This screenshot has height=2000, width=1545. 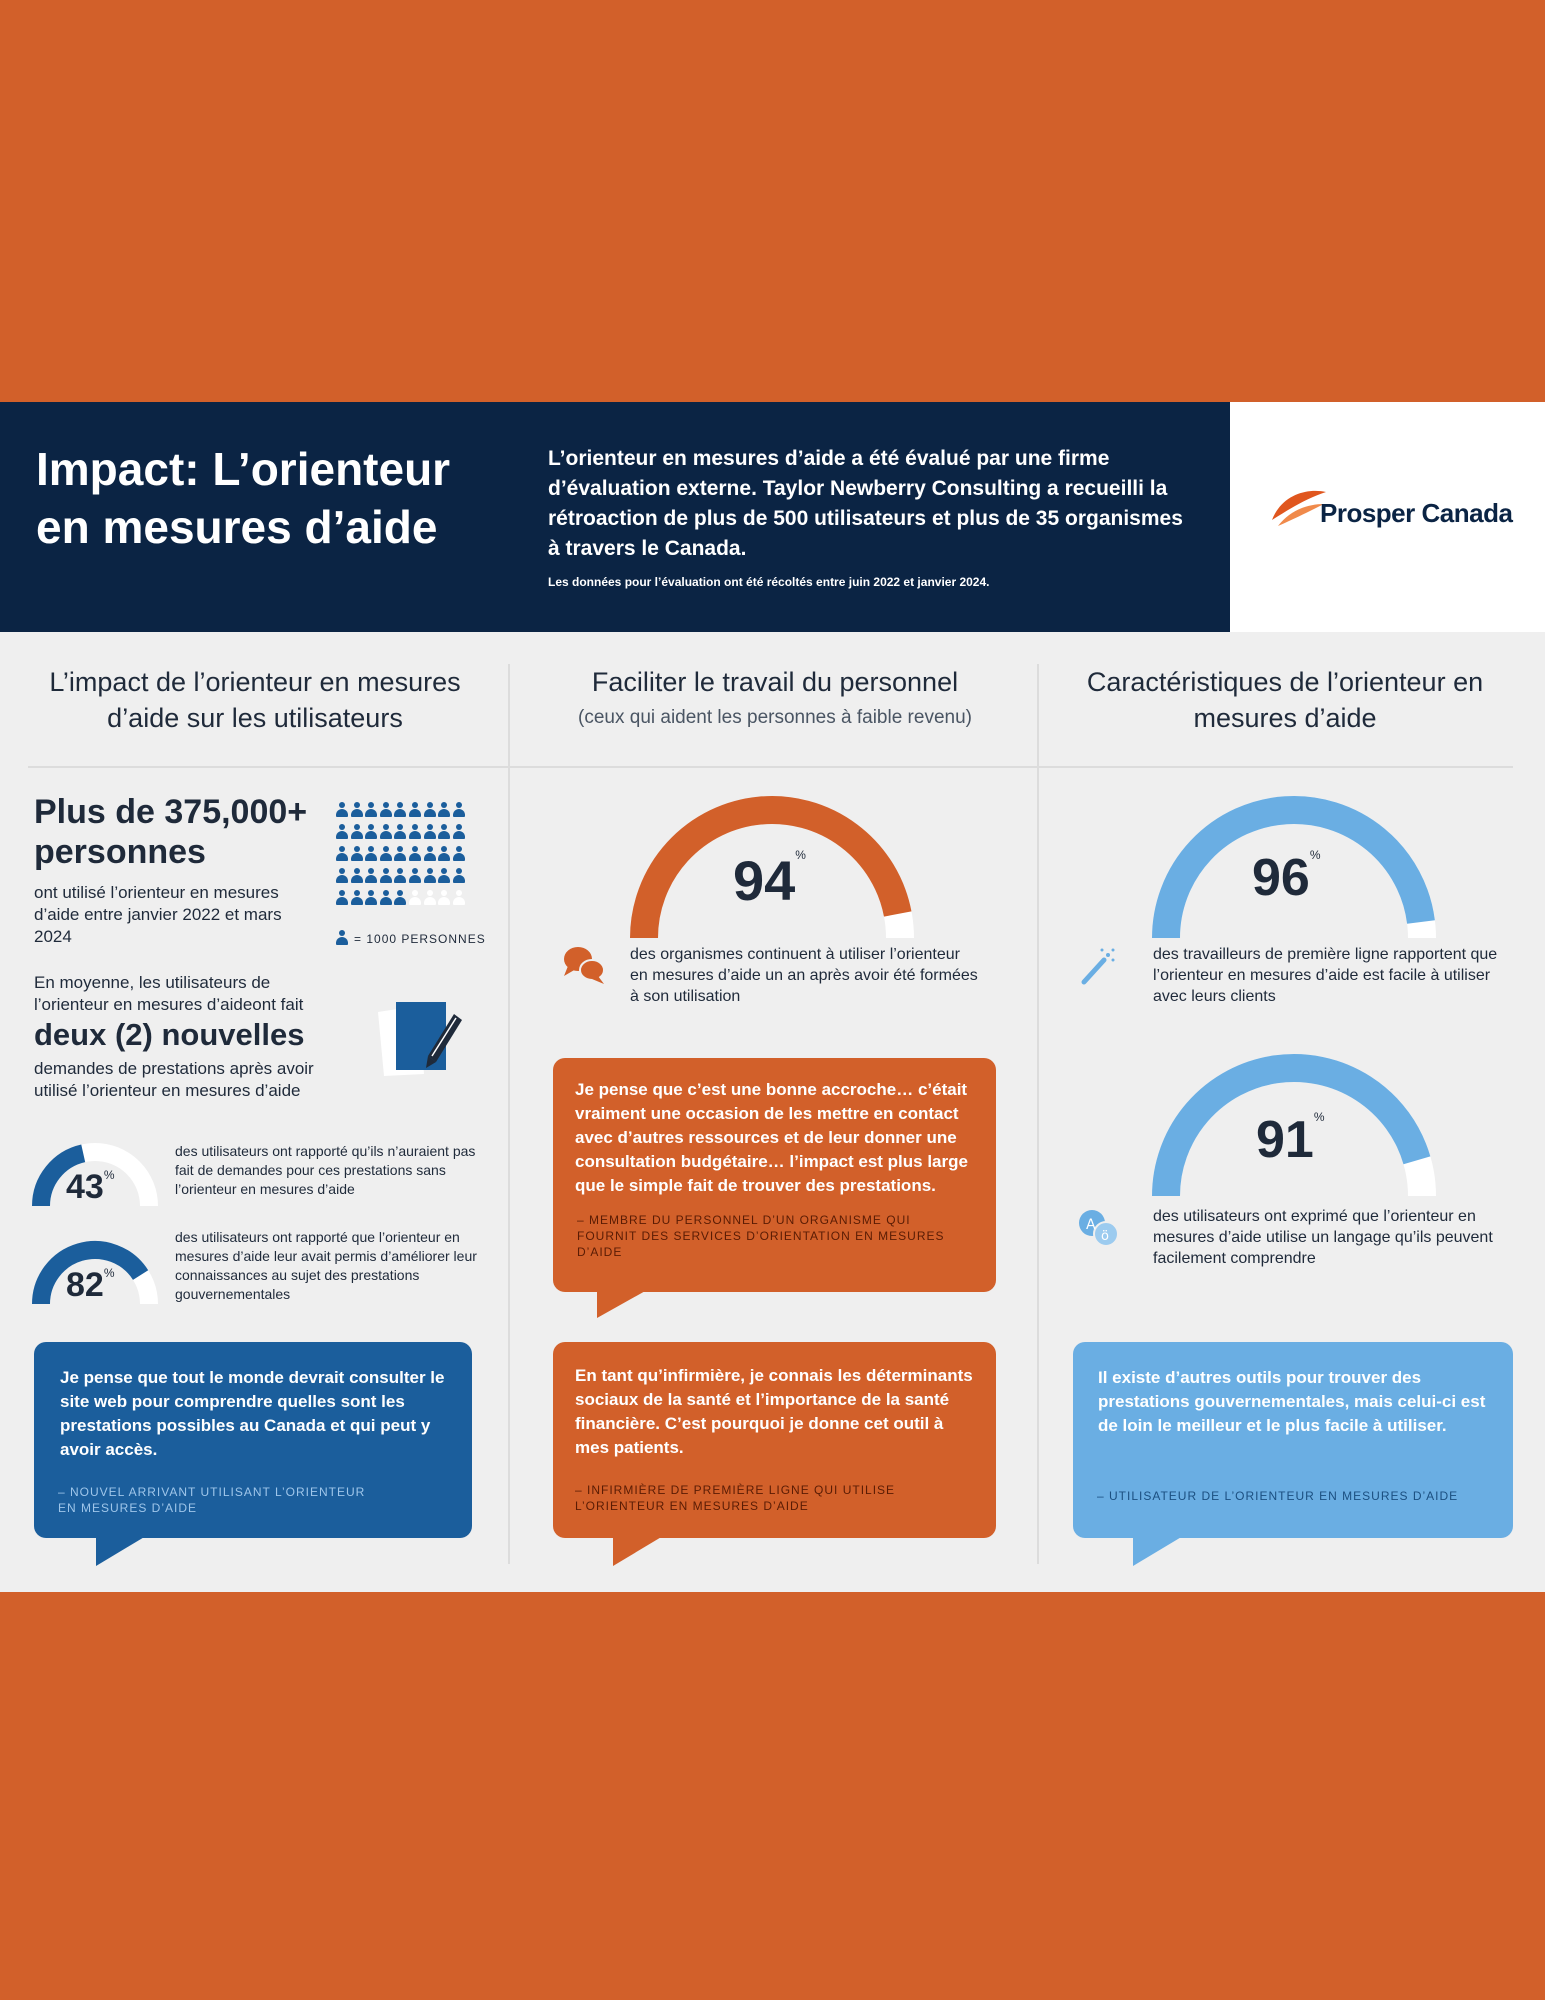 What do you see at coordinates (1099, 1228) in the screenshot?
I see `translate-icon: A ö` at bounding box center [1099, 1228].